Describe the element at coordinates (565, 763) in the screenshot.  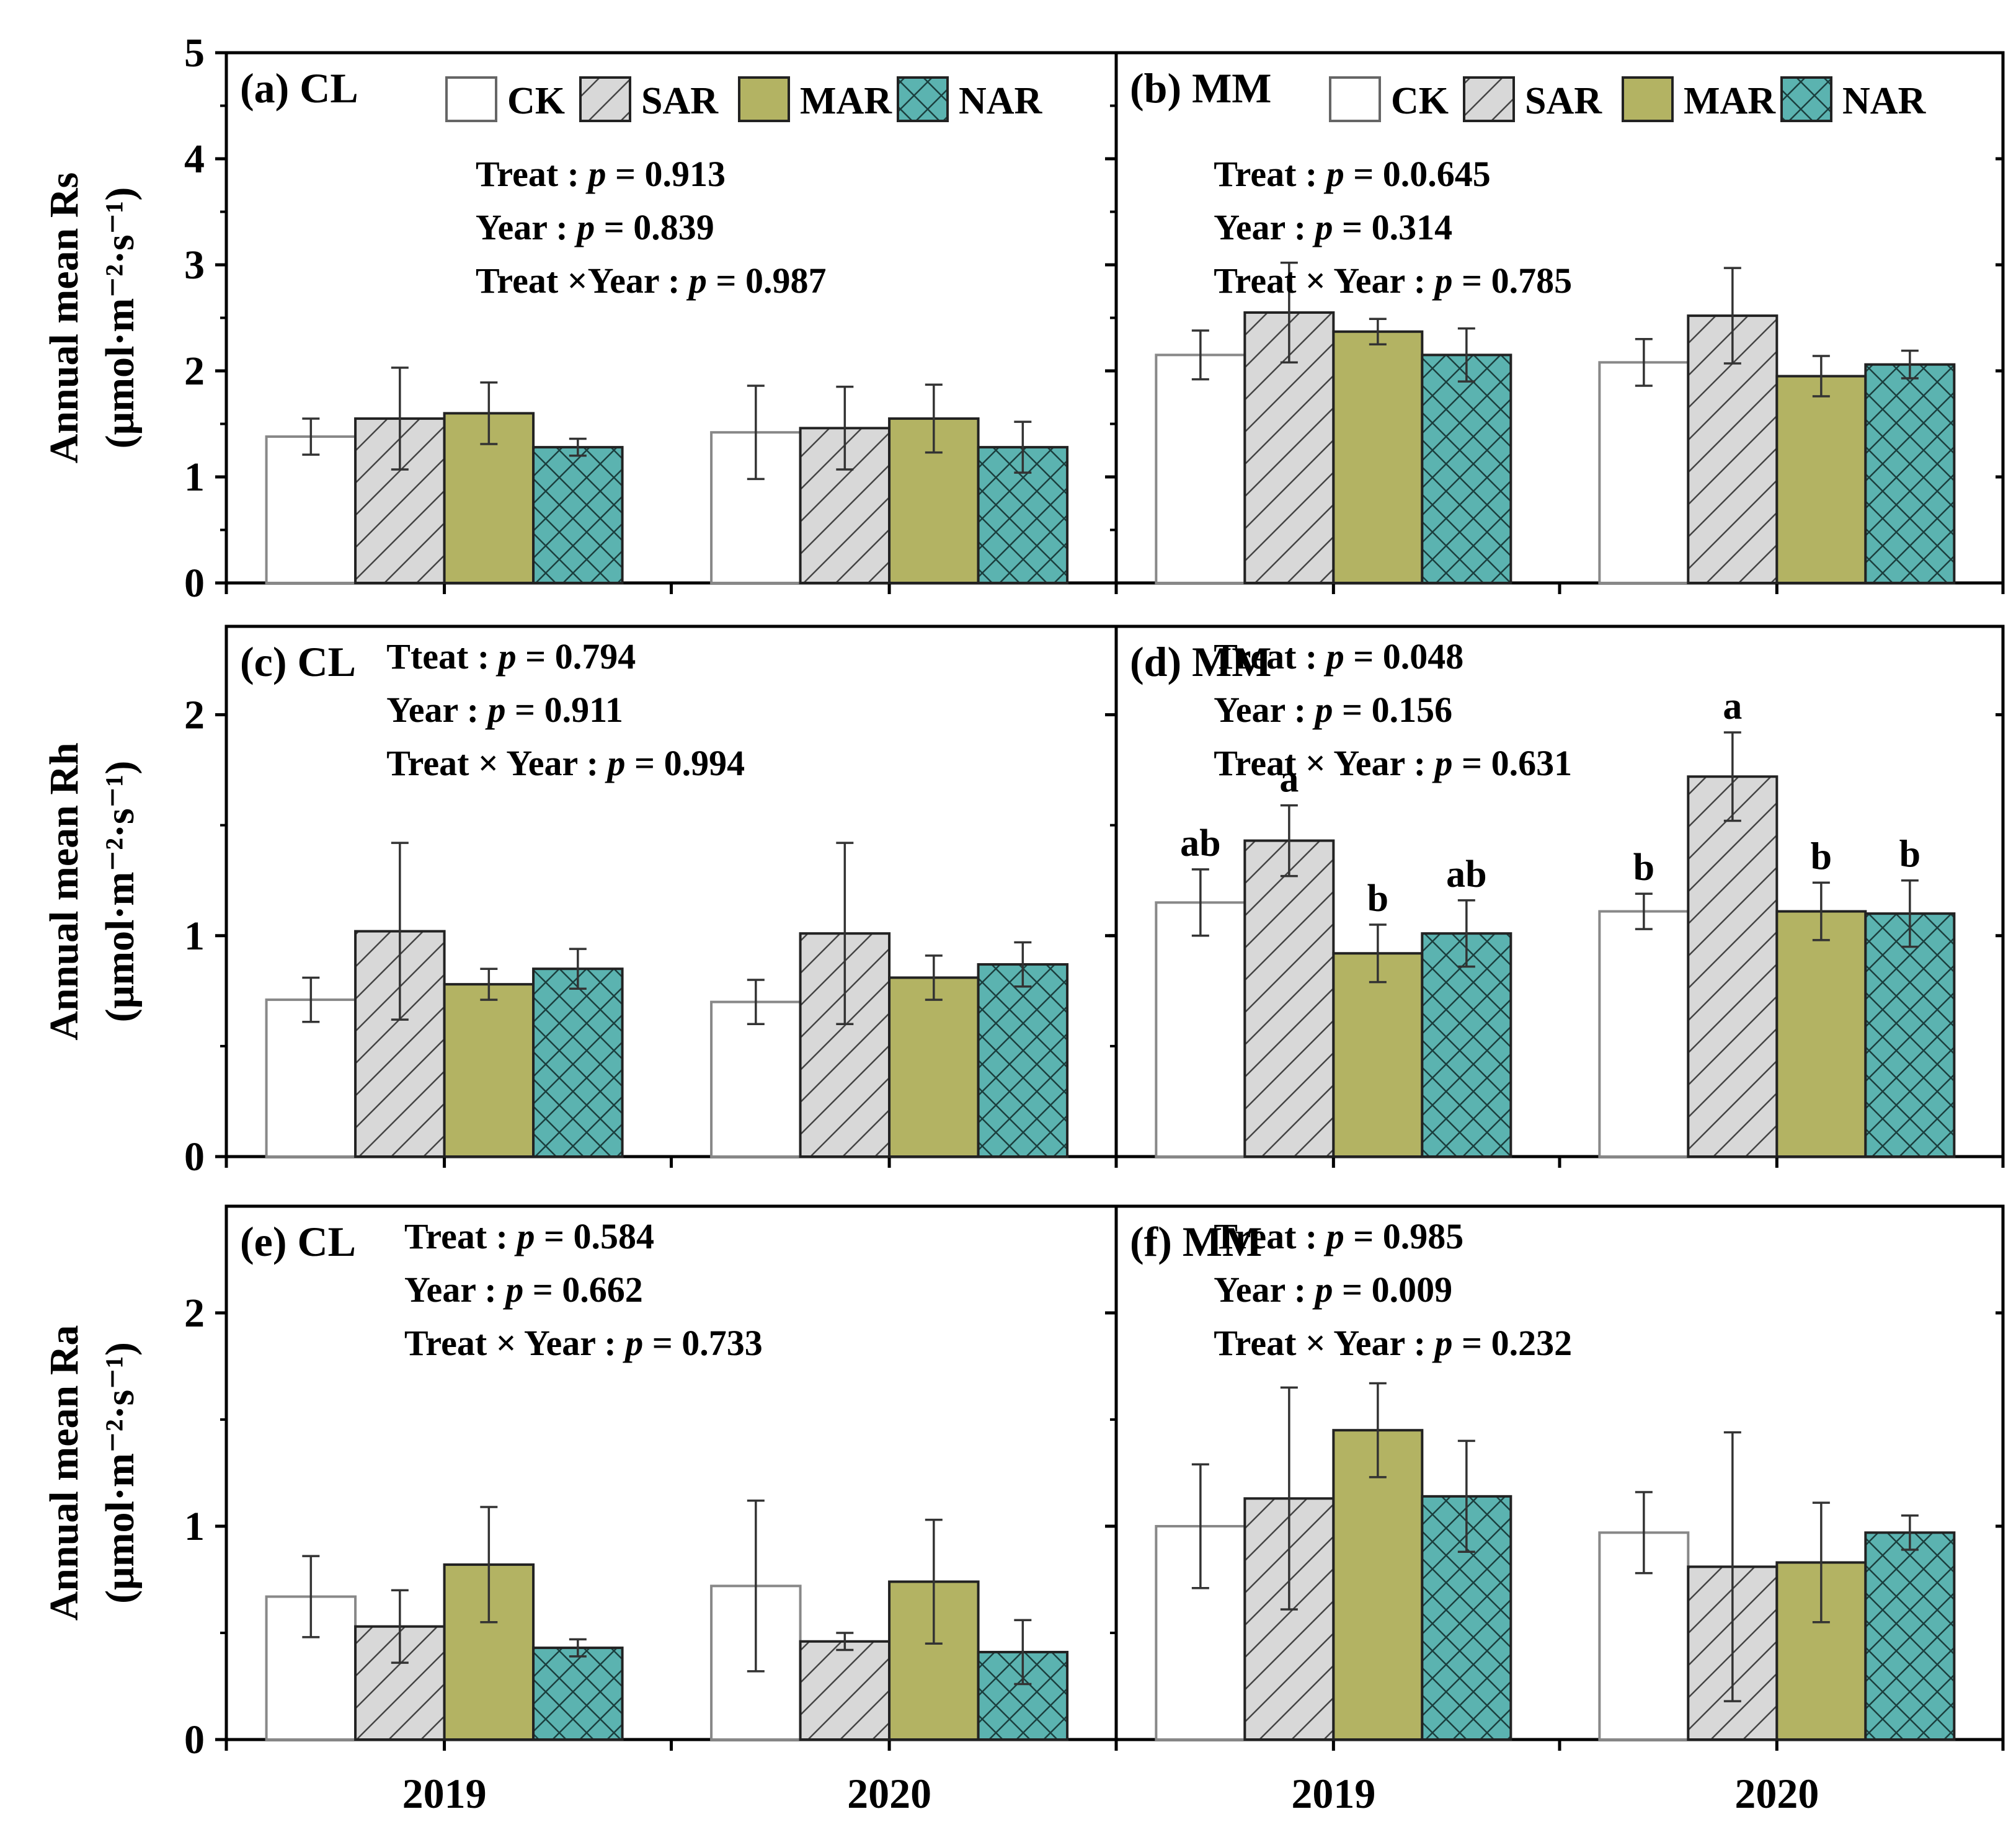
I see `stat-line: Treat × Year : p = 0.994` at that location.